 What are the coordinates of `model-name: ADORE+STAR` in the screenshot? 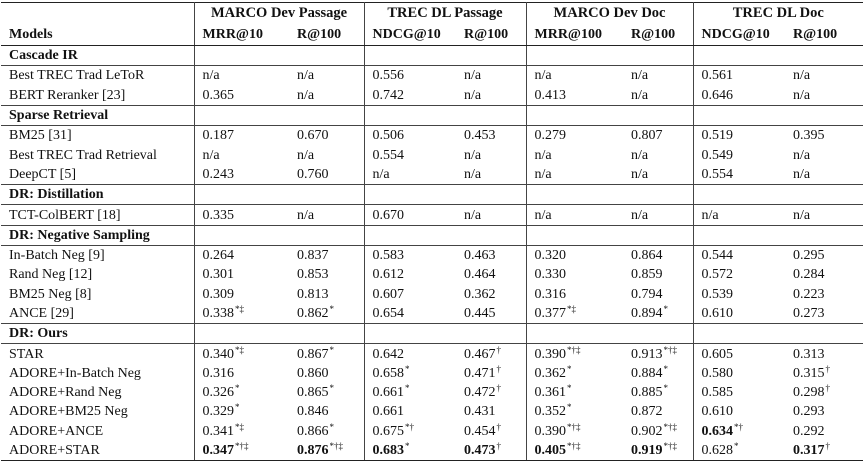 It's located at (98, 451).